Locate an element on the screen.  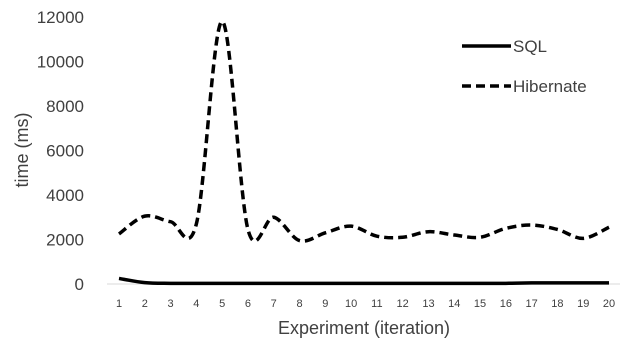
y-tick-label: 10000 is located at coordinates (60, 62).